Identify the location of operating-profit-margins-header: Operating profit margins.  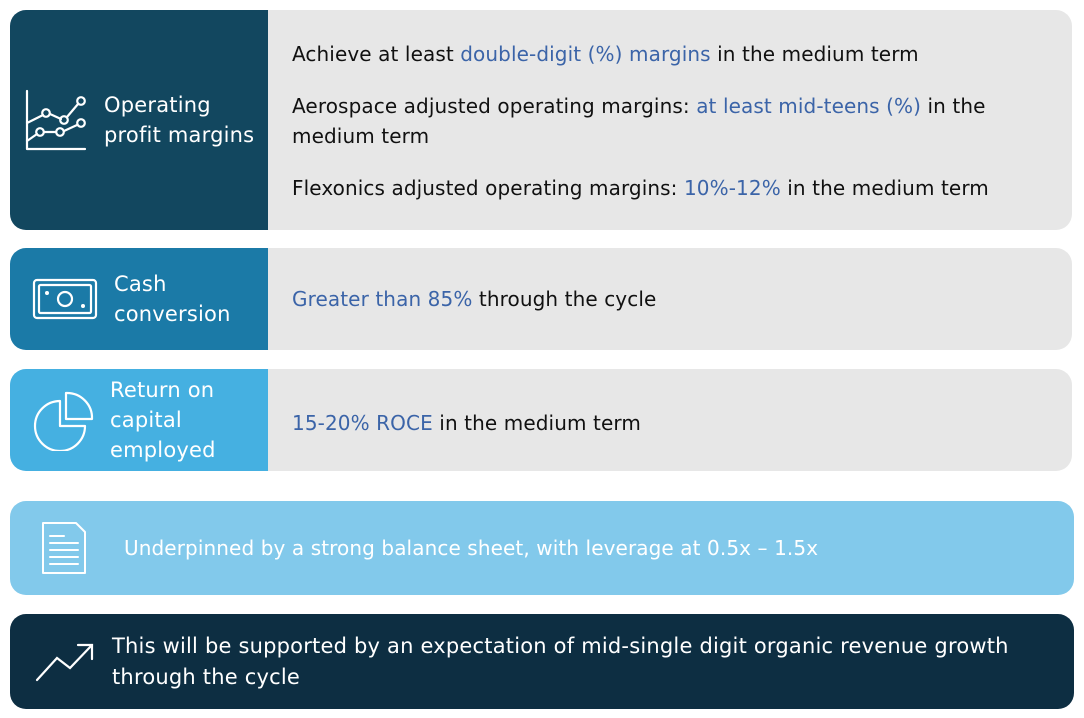
(139, 120).